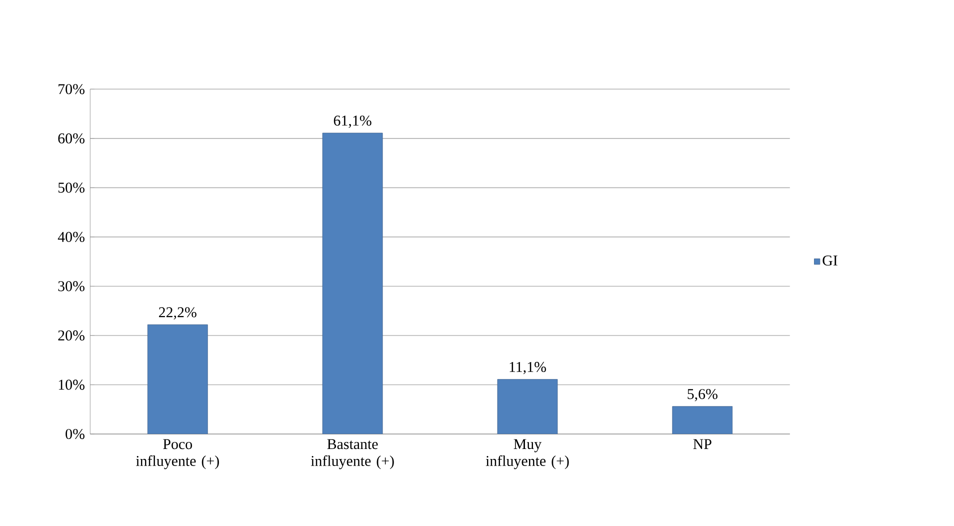 The height and width of the screenshot is (526, 954). Describe the element at coordinates (703, 395) in the screenshot. I see `data-label: 5,6%` at that location.